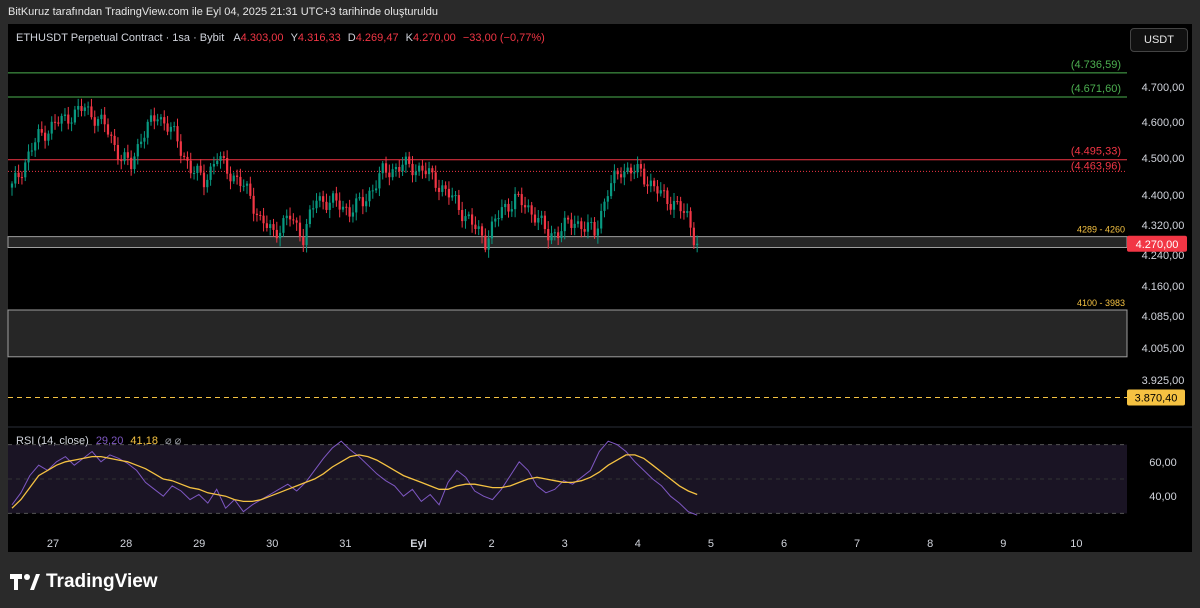  What do you see at coordinates (567, 479) in the screenshot?
I see `rsi-band-fill` at bounding box center [567, 479].